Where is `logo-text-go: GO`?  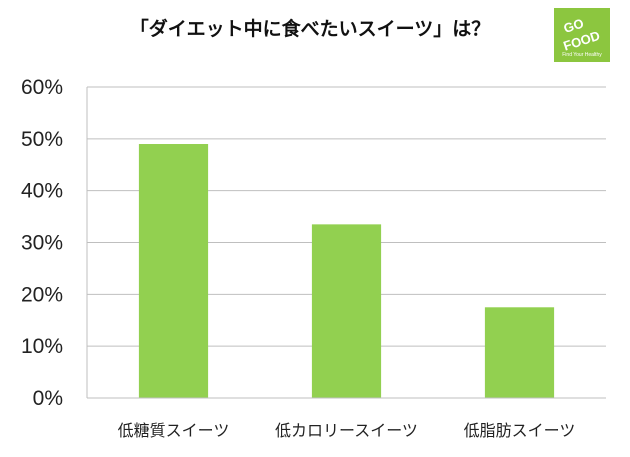
logo-text-go: GO is located at coordinates (574, 25).